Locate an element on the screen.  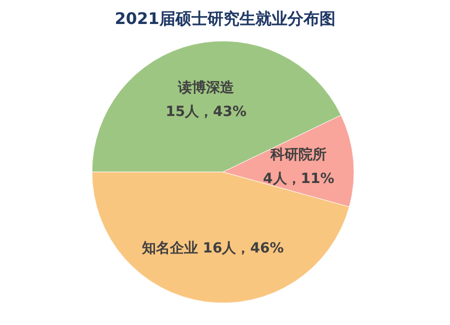
data-label: 15人，43% is located at coordinates (206, 112).